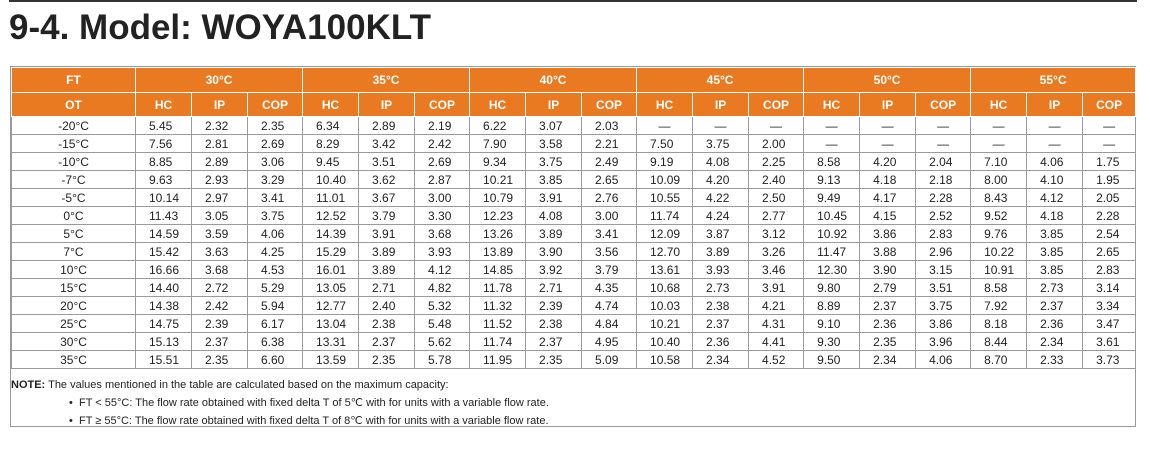  I want to click on value-cell: 8.29, so click(331, 143).